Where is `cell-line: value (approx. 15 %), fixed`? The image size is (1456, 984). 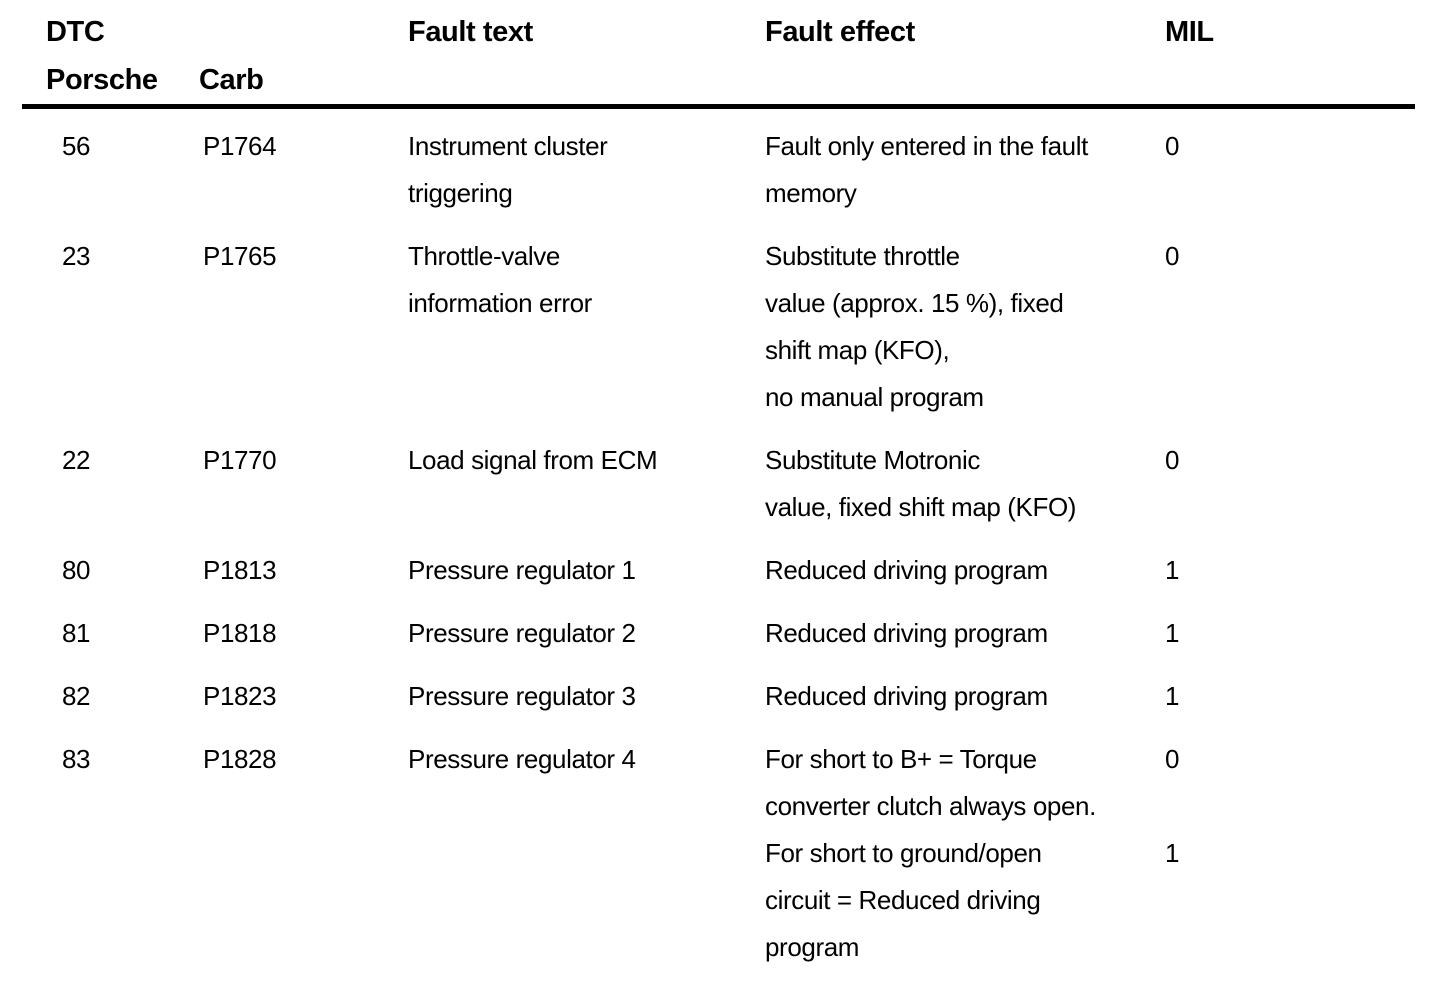 cell-line: value (approx. 15 %), fixed is located at coordinates (914, 303).